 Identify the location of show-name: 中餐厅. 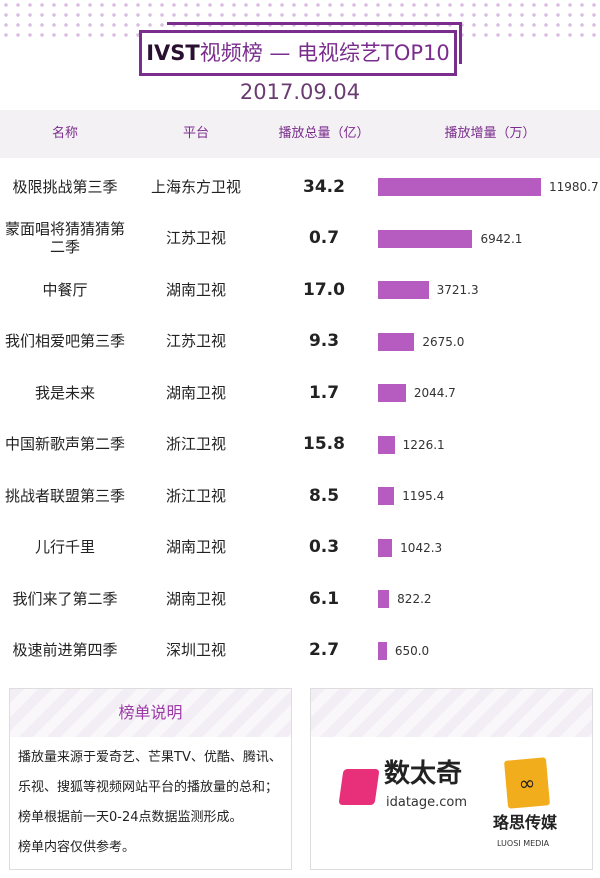
(65, 289).